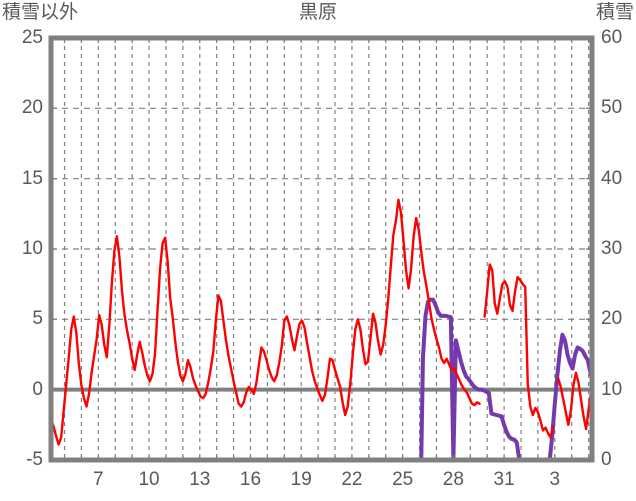 The image size is (636, 501). What do you see at coordinates (326, 40) in the screenshot?
I see `top-tick-marks` at bounding box center [326, 40].